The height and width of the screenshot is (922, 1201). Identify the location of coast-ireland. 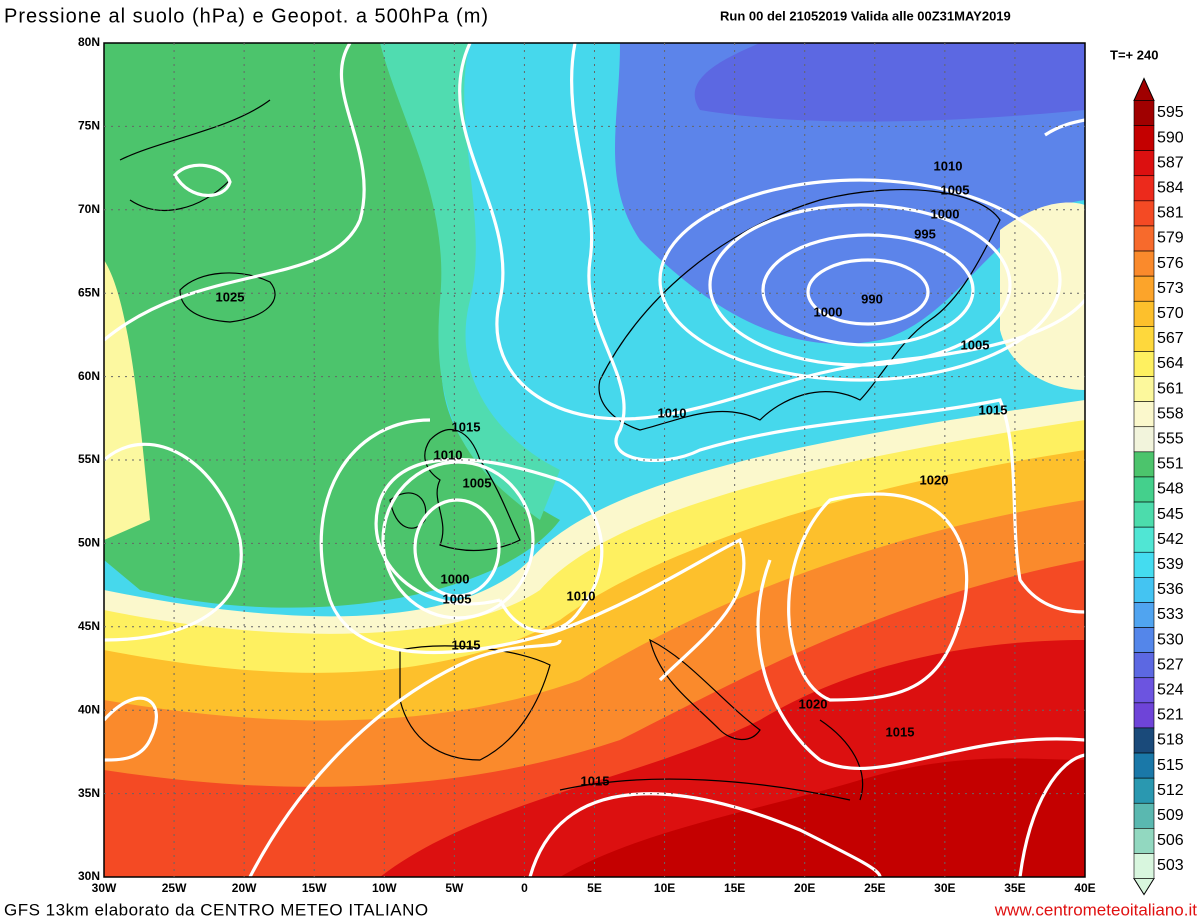
(408, 510).